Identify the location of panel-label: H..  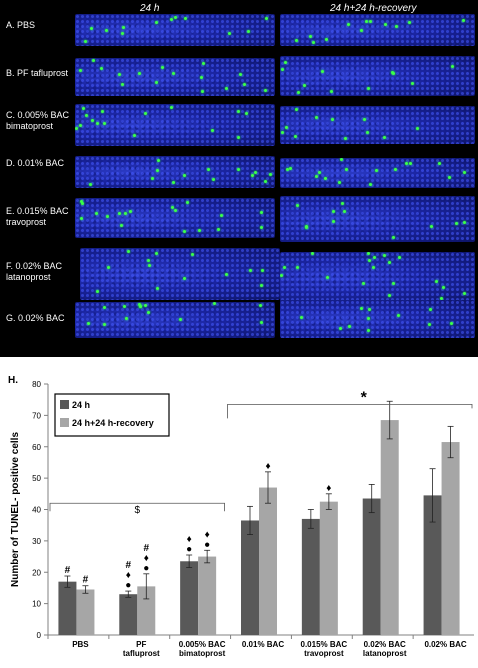
(13, 380).